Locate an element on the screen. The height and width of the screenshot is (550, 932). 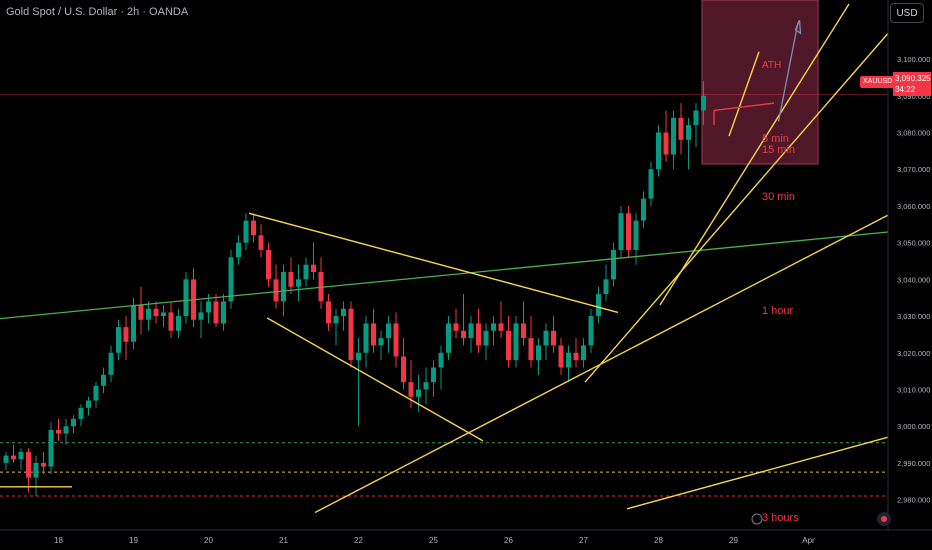
pattern-lower-line is located at coordinates (375, 379).